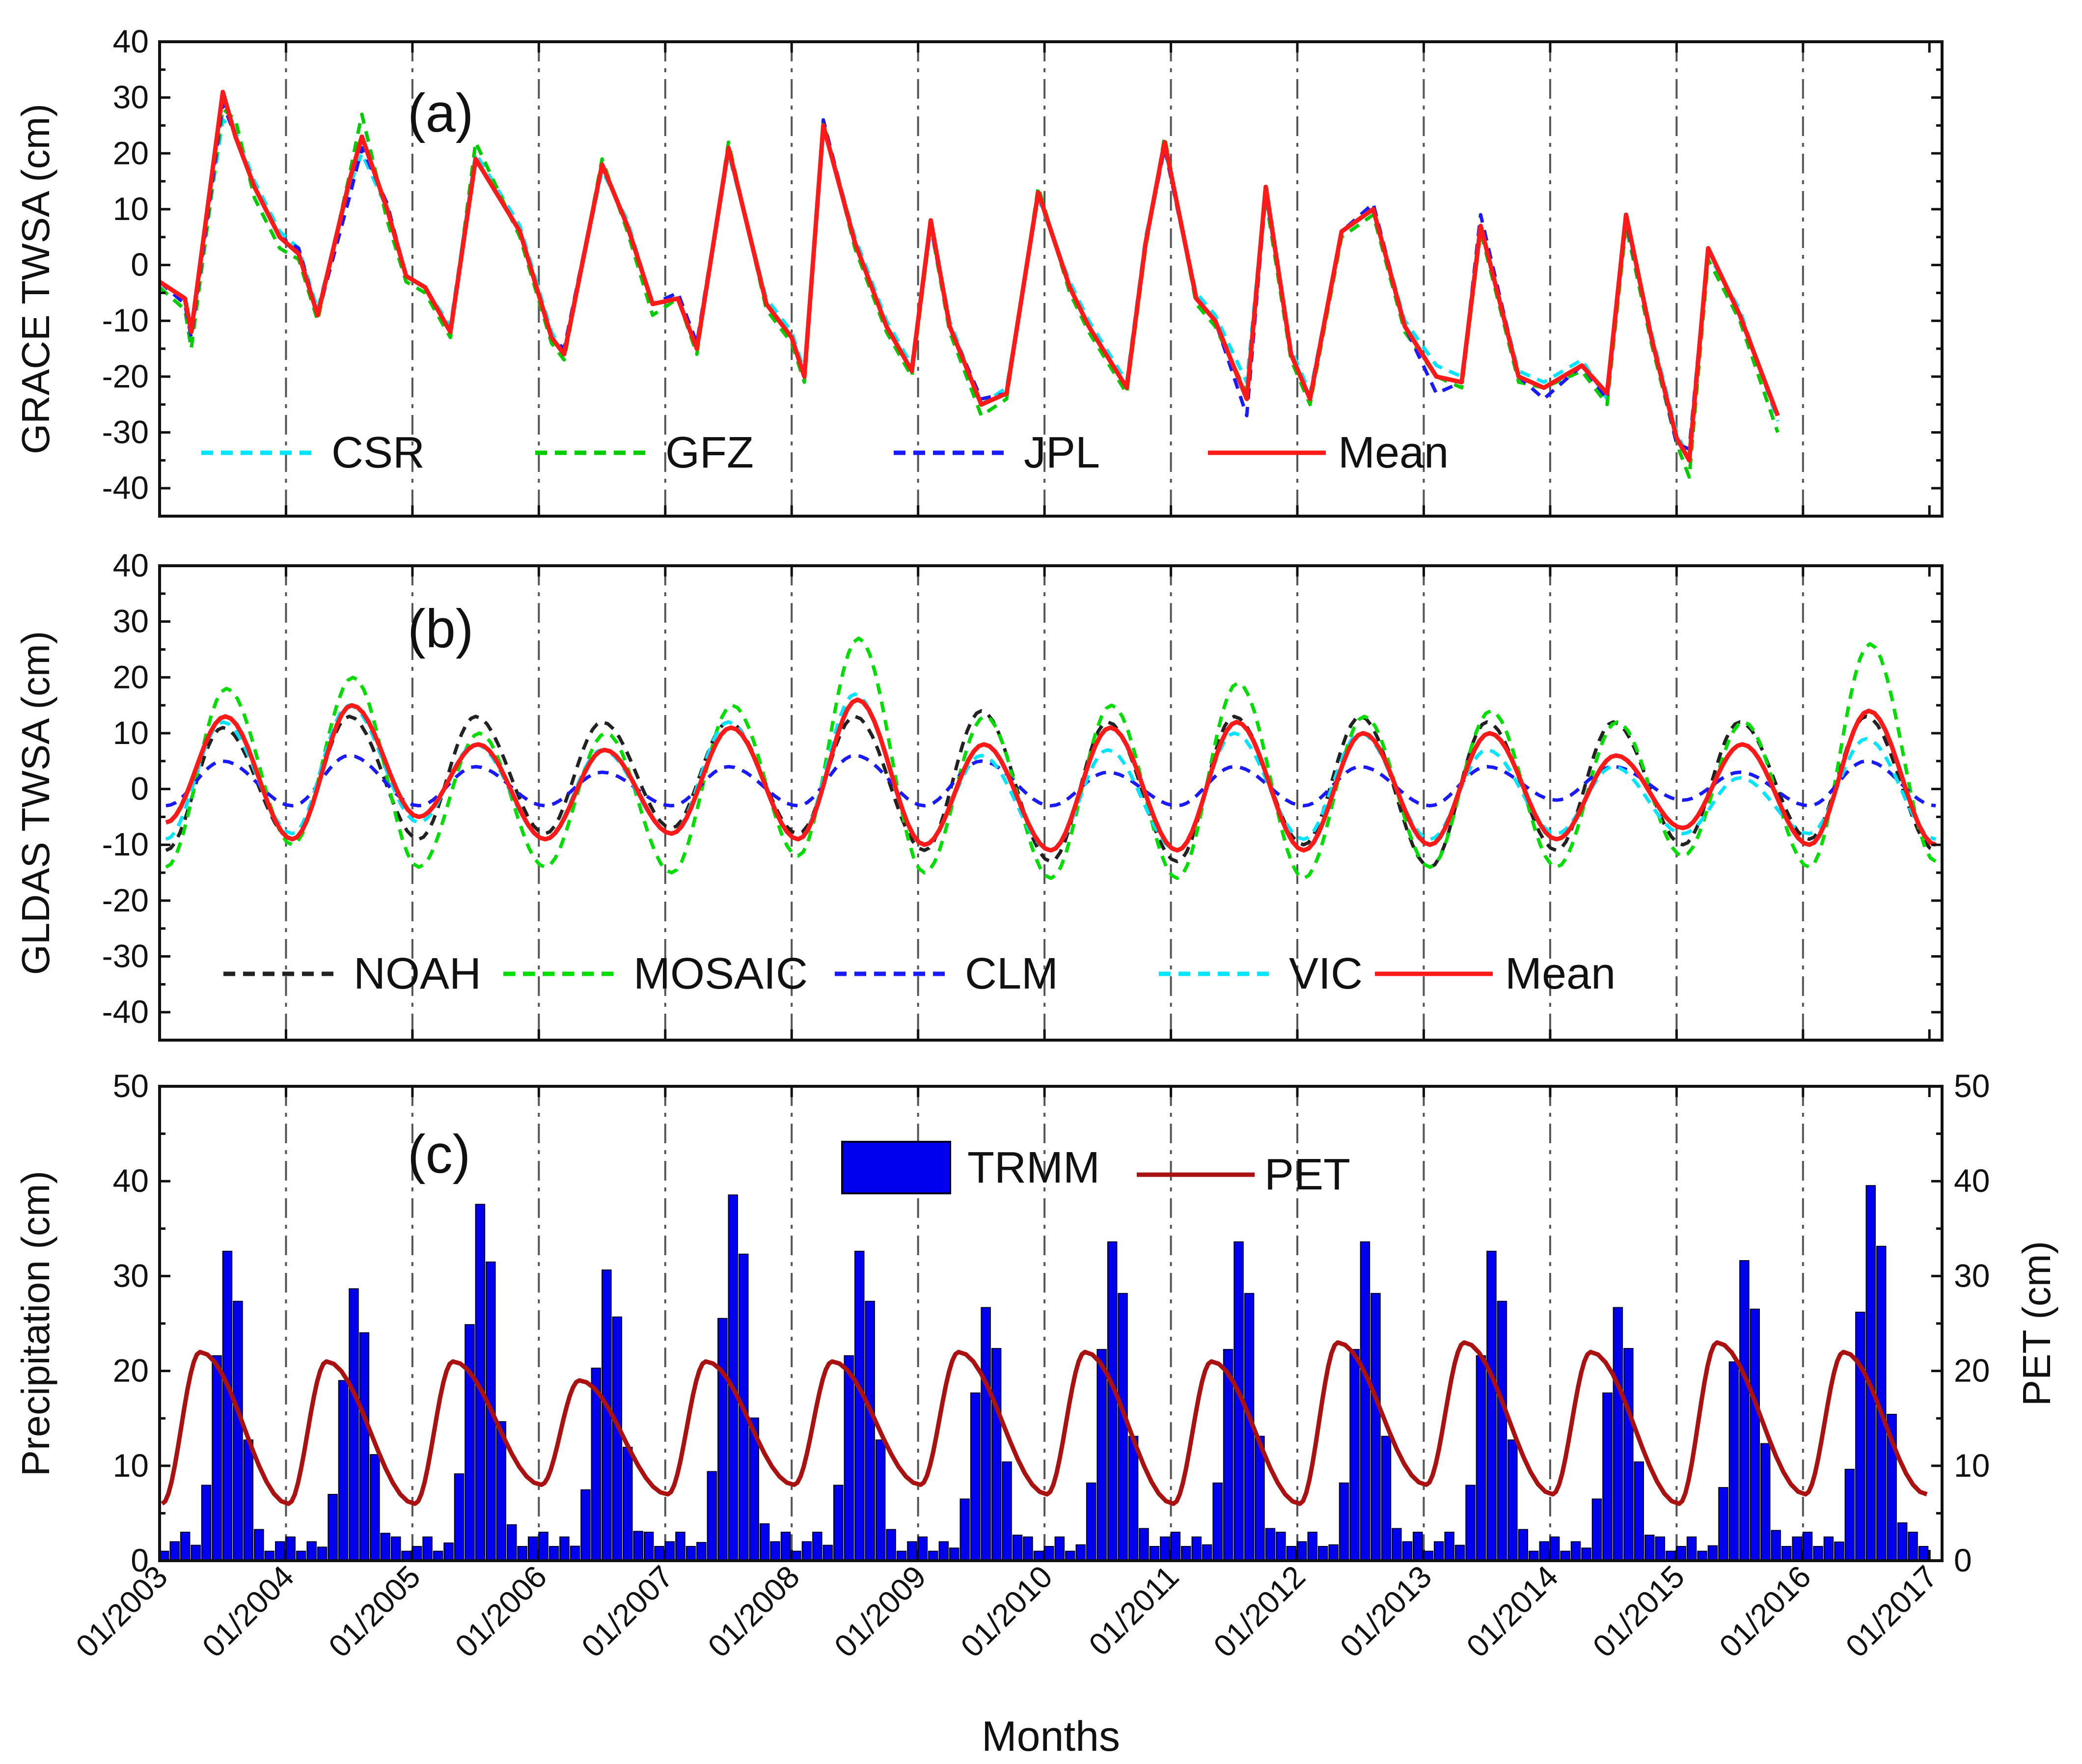 The image size is (2082, 1764). I want to click on y-tick-label: -20, so click(125, 900).